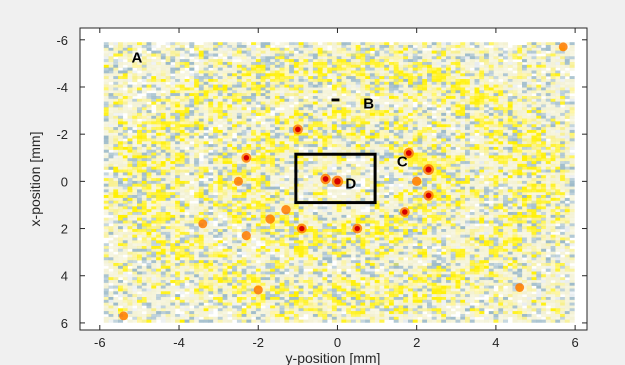 This screenshot has width=625, height=365. What do you see at coordinates (350, 184) in the screenshot?
I see `annotation-d: D` at bounding box center [350, 184].